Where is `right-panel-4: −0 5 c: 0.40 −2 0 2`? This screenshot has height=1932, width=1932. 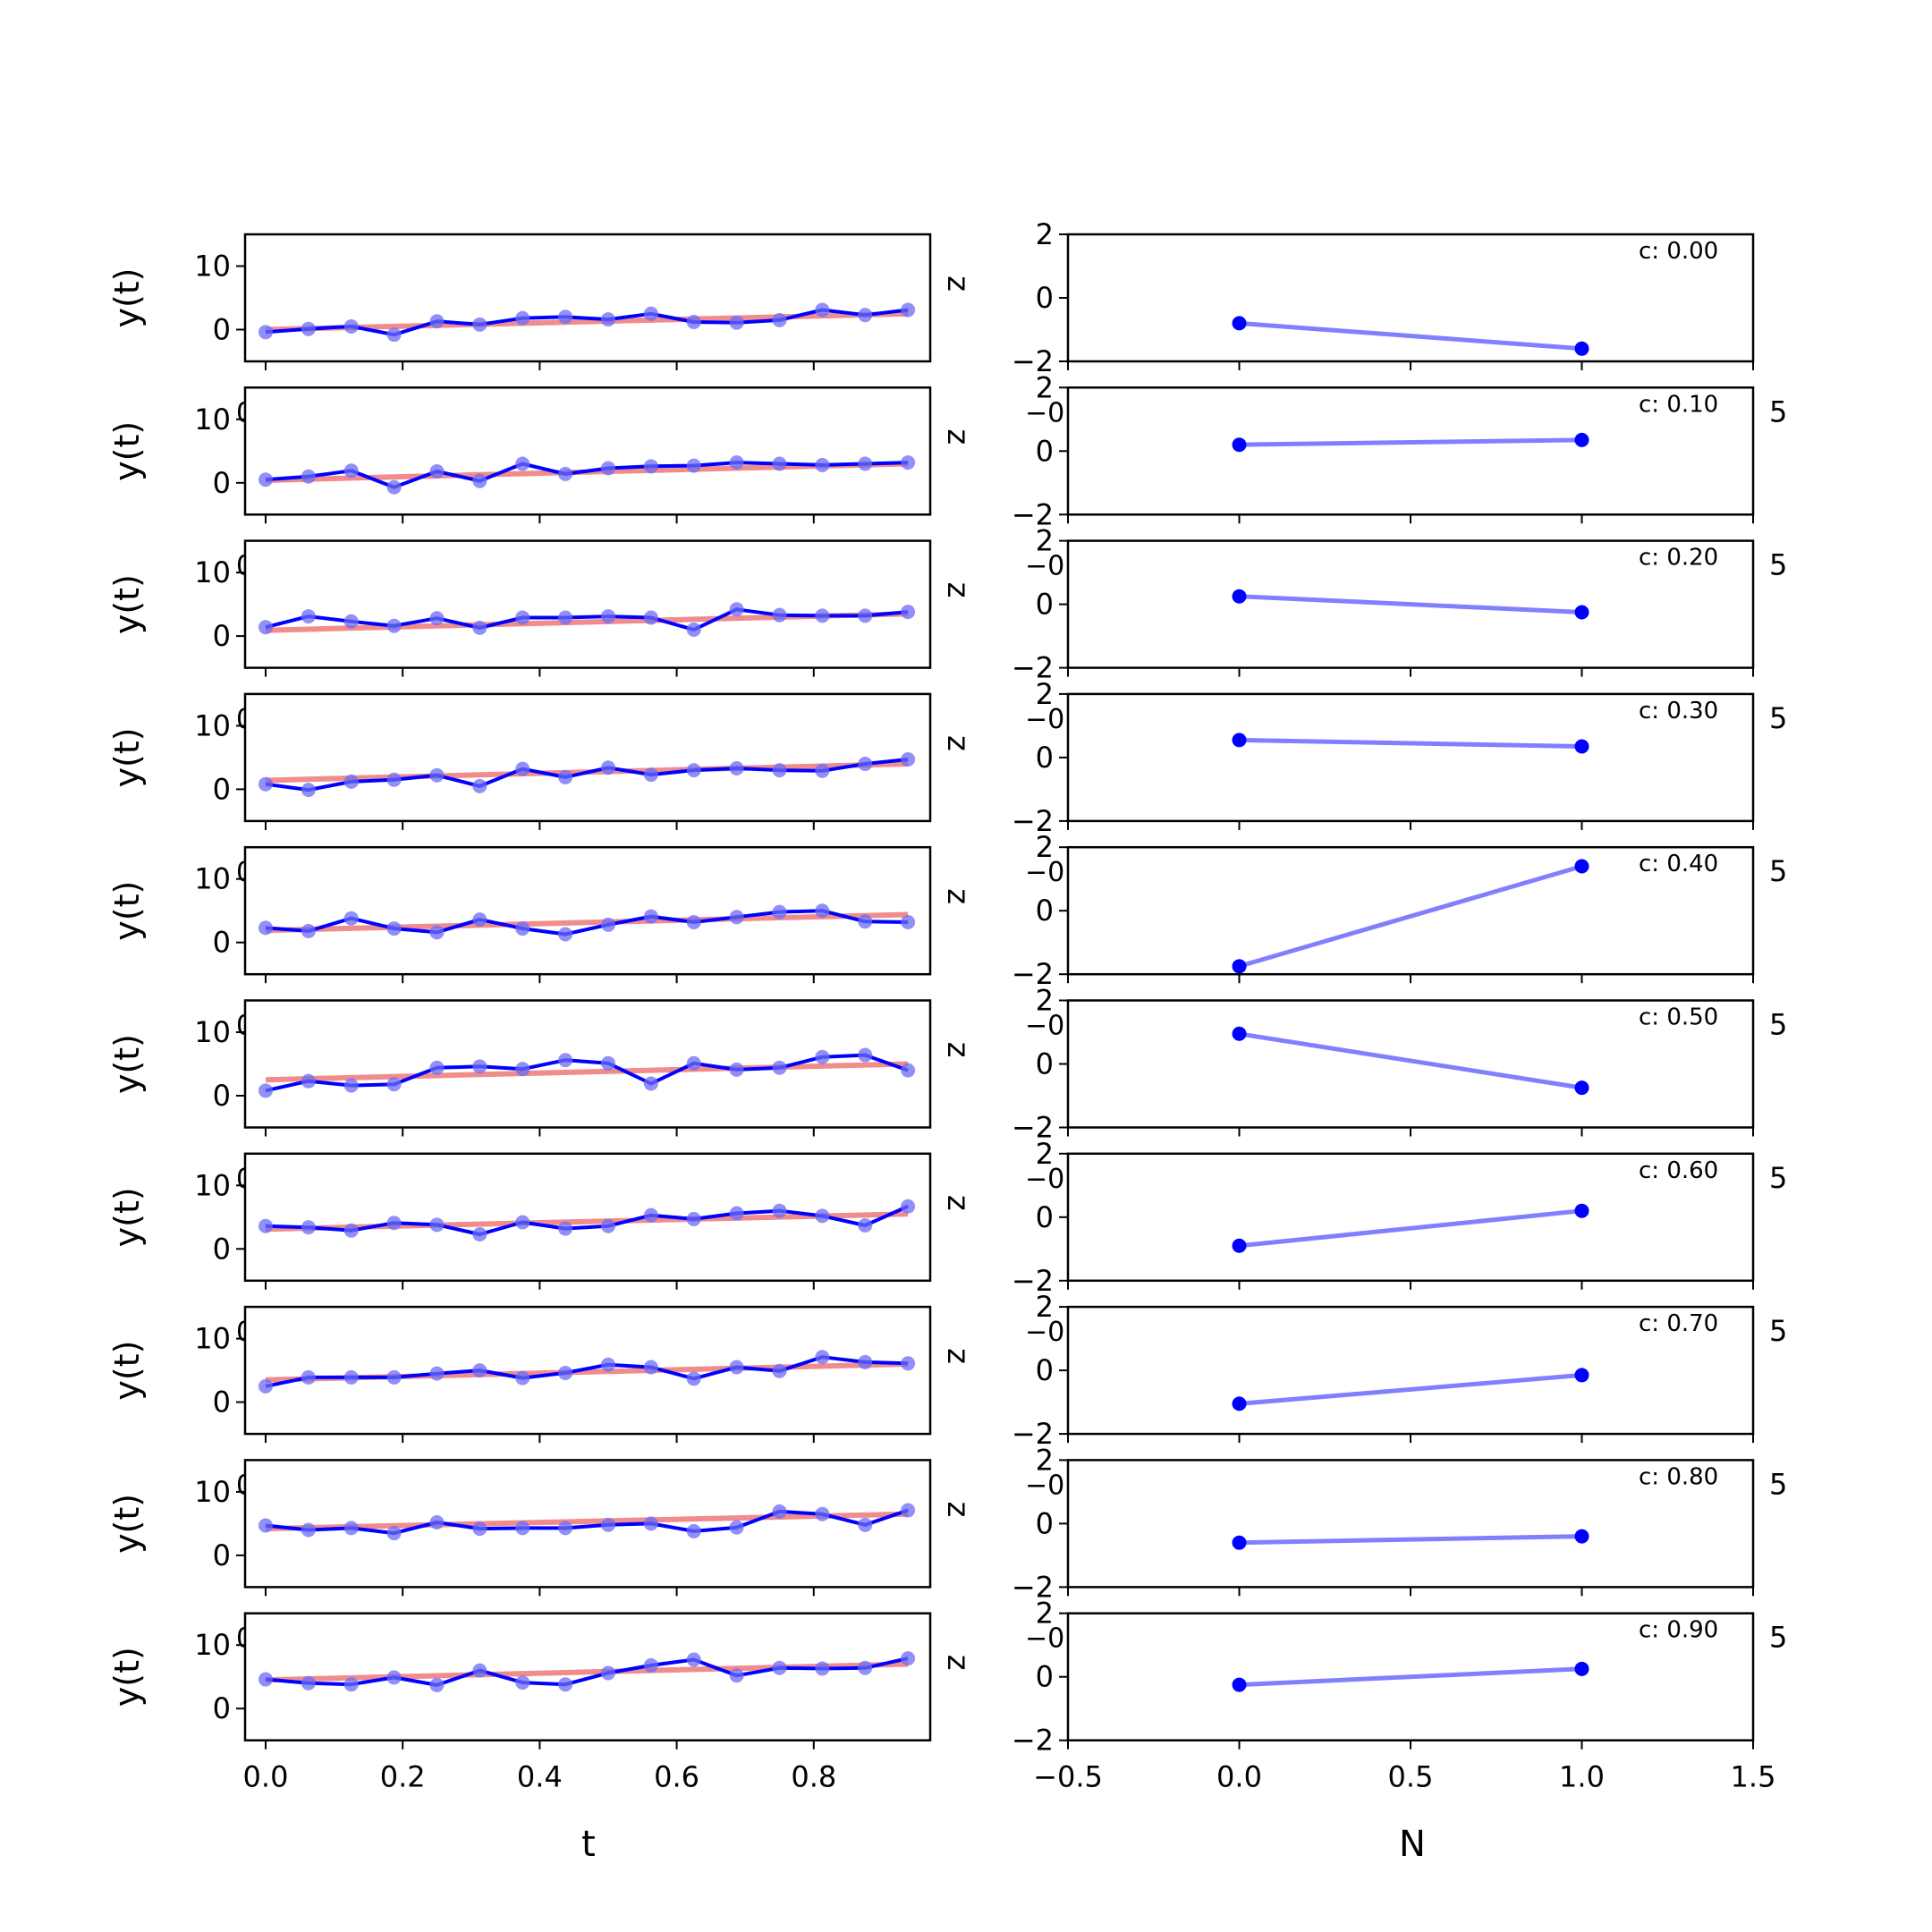 right-panel-4: −0 5 c: 0.40 −2 0 2 is located at coordinates (1400, 910).